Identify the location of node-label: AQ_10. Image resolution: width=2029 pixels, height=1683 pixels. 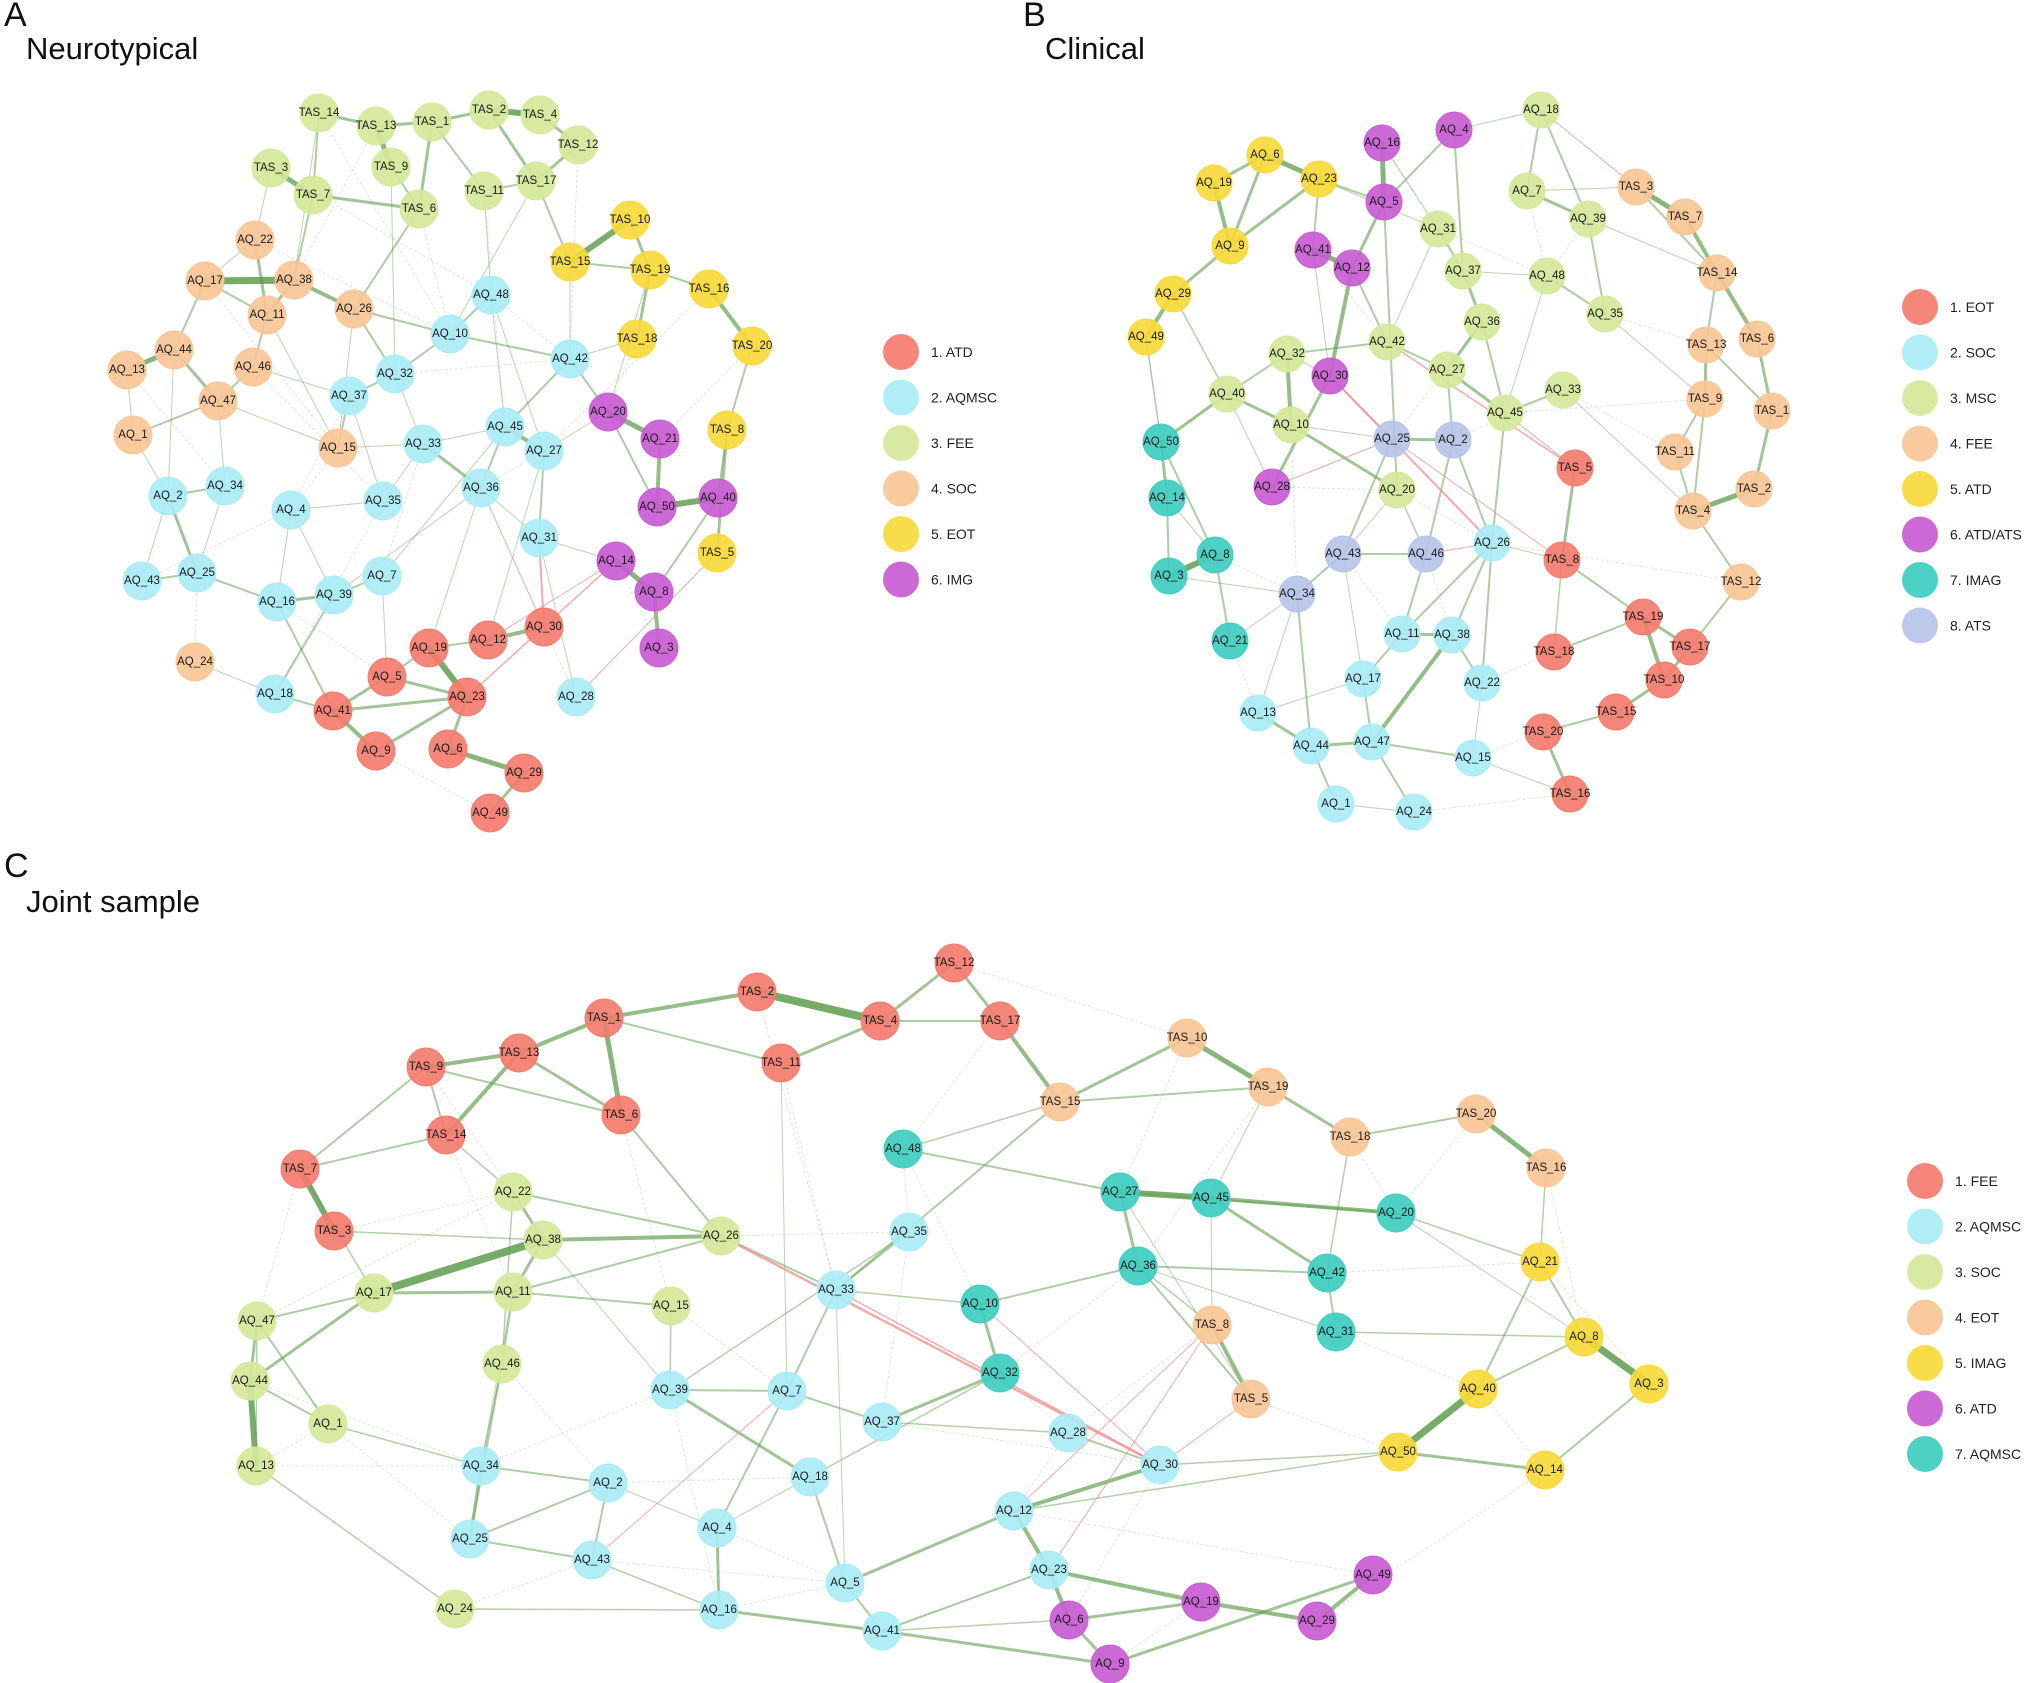
(1291, 425).